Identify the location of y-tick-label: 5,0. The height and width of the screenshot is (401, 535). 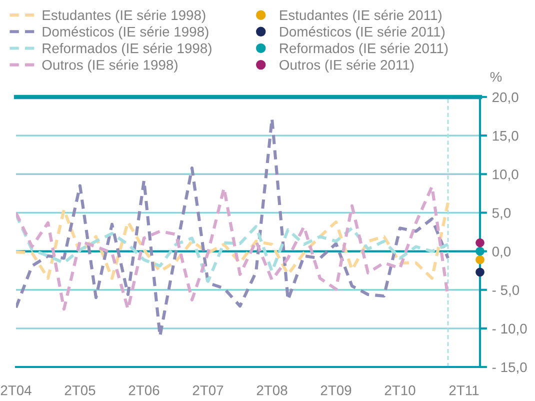
(501, 214).